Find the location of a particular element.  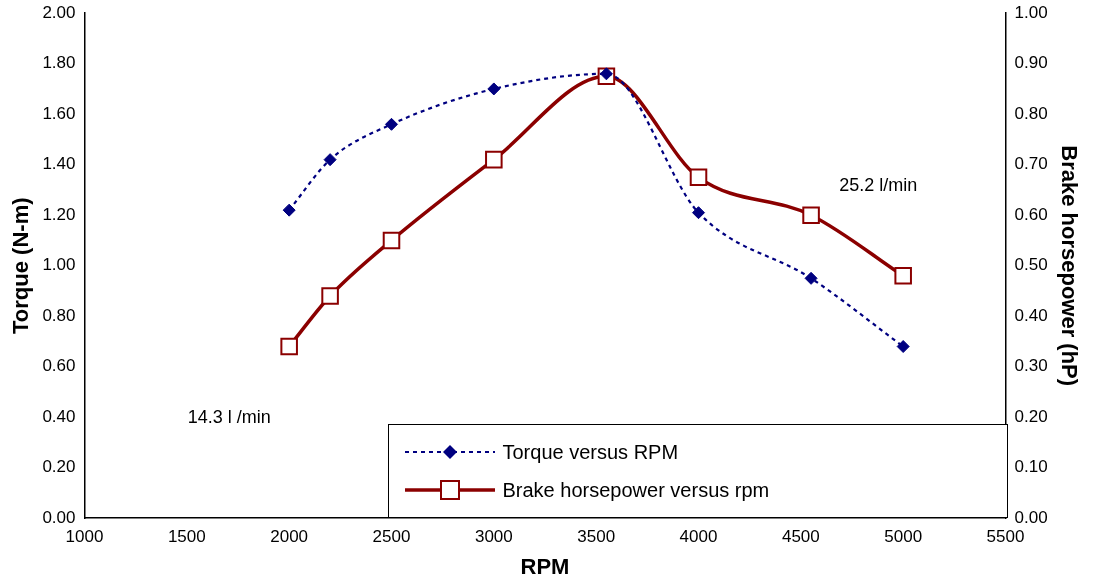

y2-tick-label: 0.60 is located at coordinates (1031, 214).